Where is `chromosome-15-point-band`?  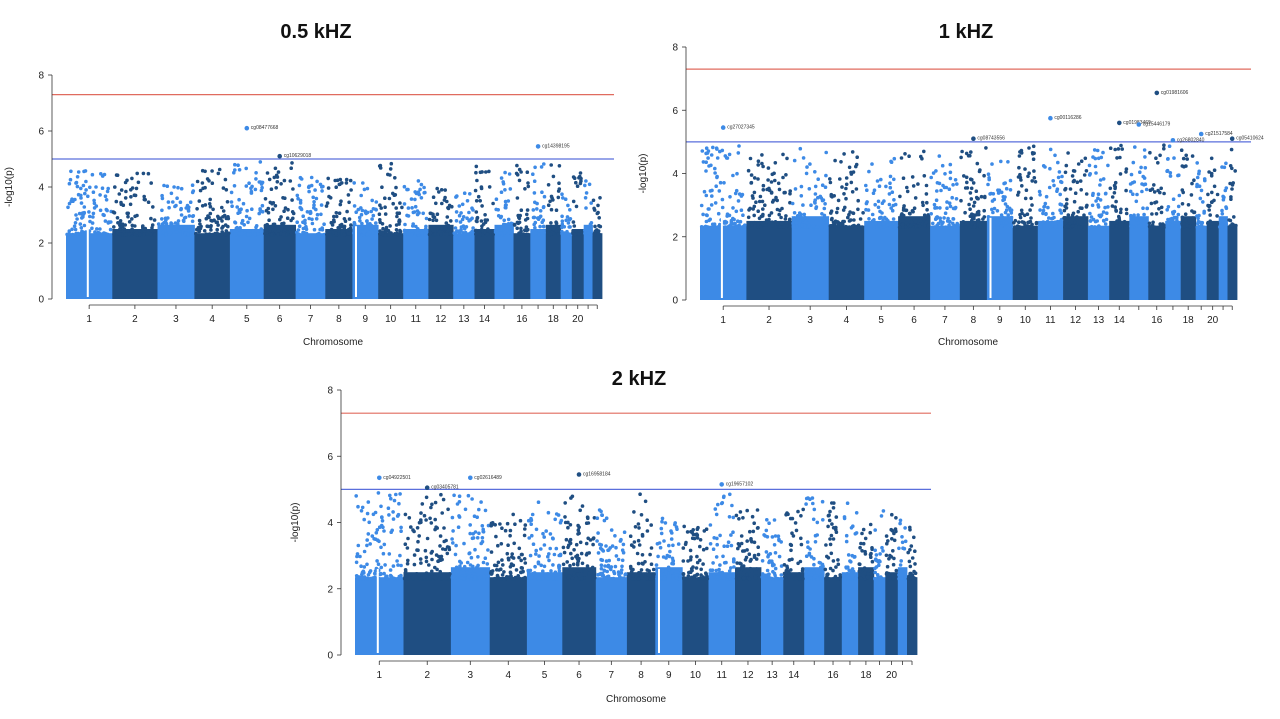
chromosome-15-point-band is located at coordinates (1139, 258).